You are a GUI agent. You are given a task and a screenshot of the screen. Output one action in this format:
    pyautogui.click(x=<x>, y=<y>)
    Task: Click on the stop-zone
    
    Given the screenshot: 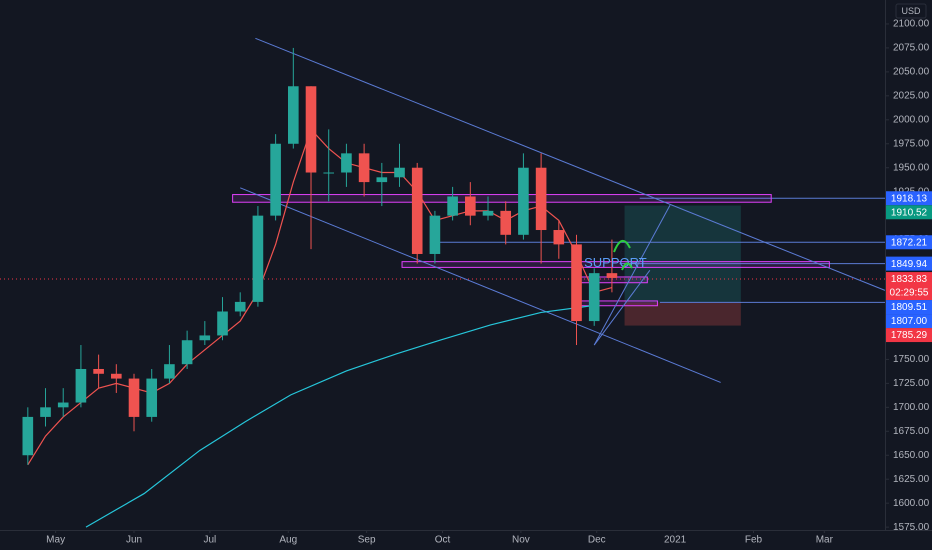 What is the action you would take?
    pyautogui.click(x=682, y=314)
    